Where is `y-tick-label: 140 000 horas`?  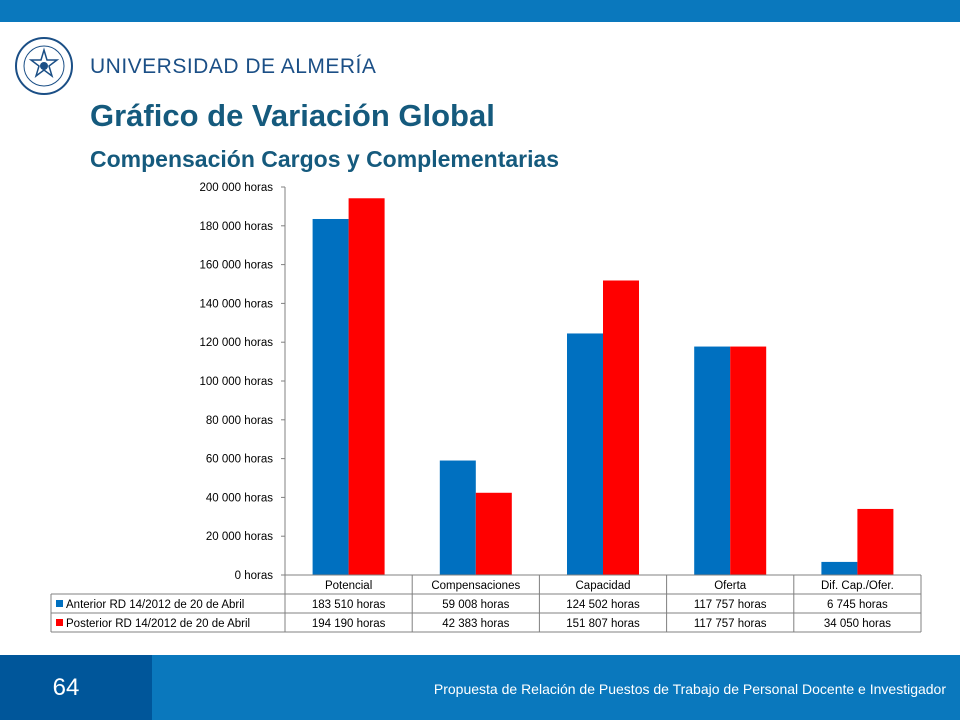 y-tick-label: 140 000 horas is located at coordinates (236, 304).